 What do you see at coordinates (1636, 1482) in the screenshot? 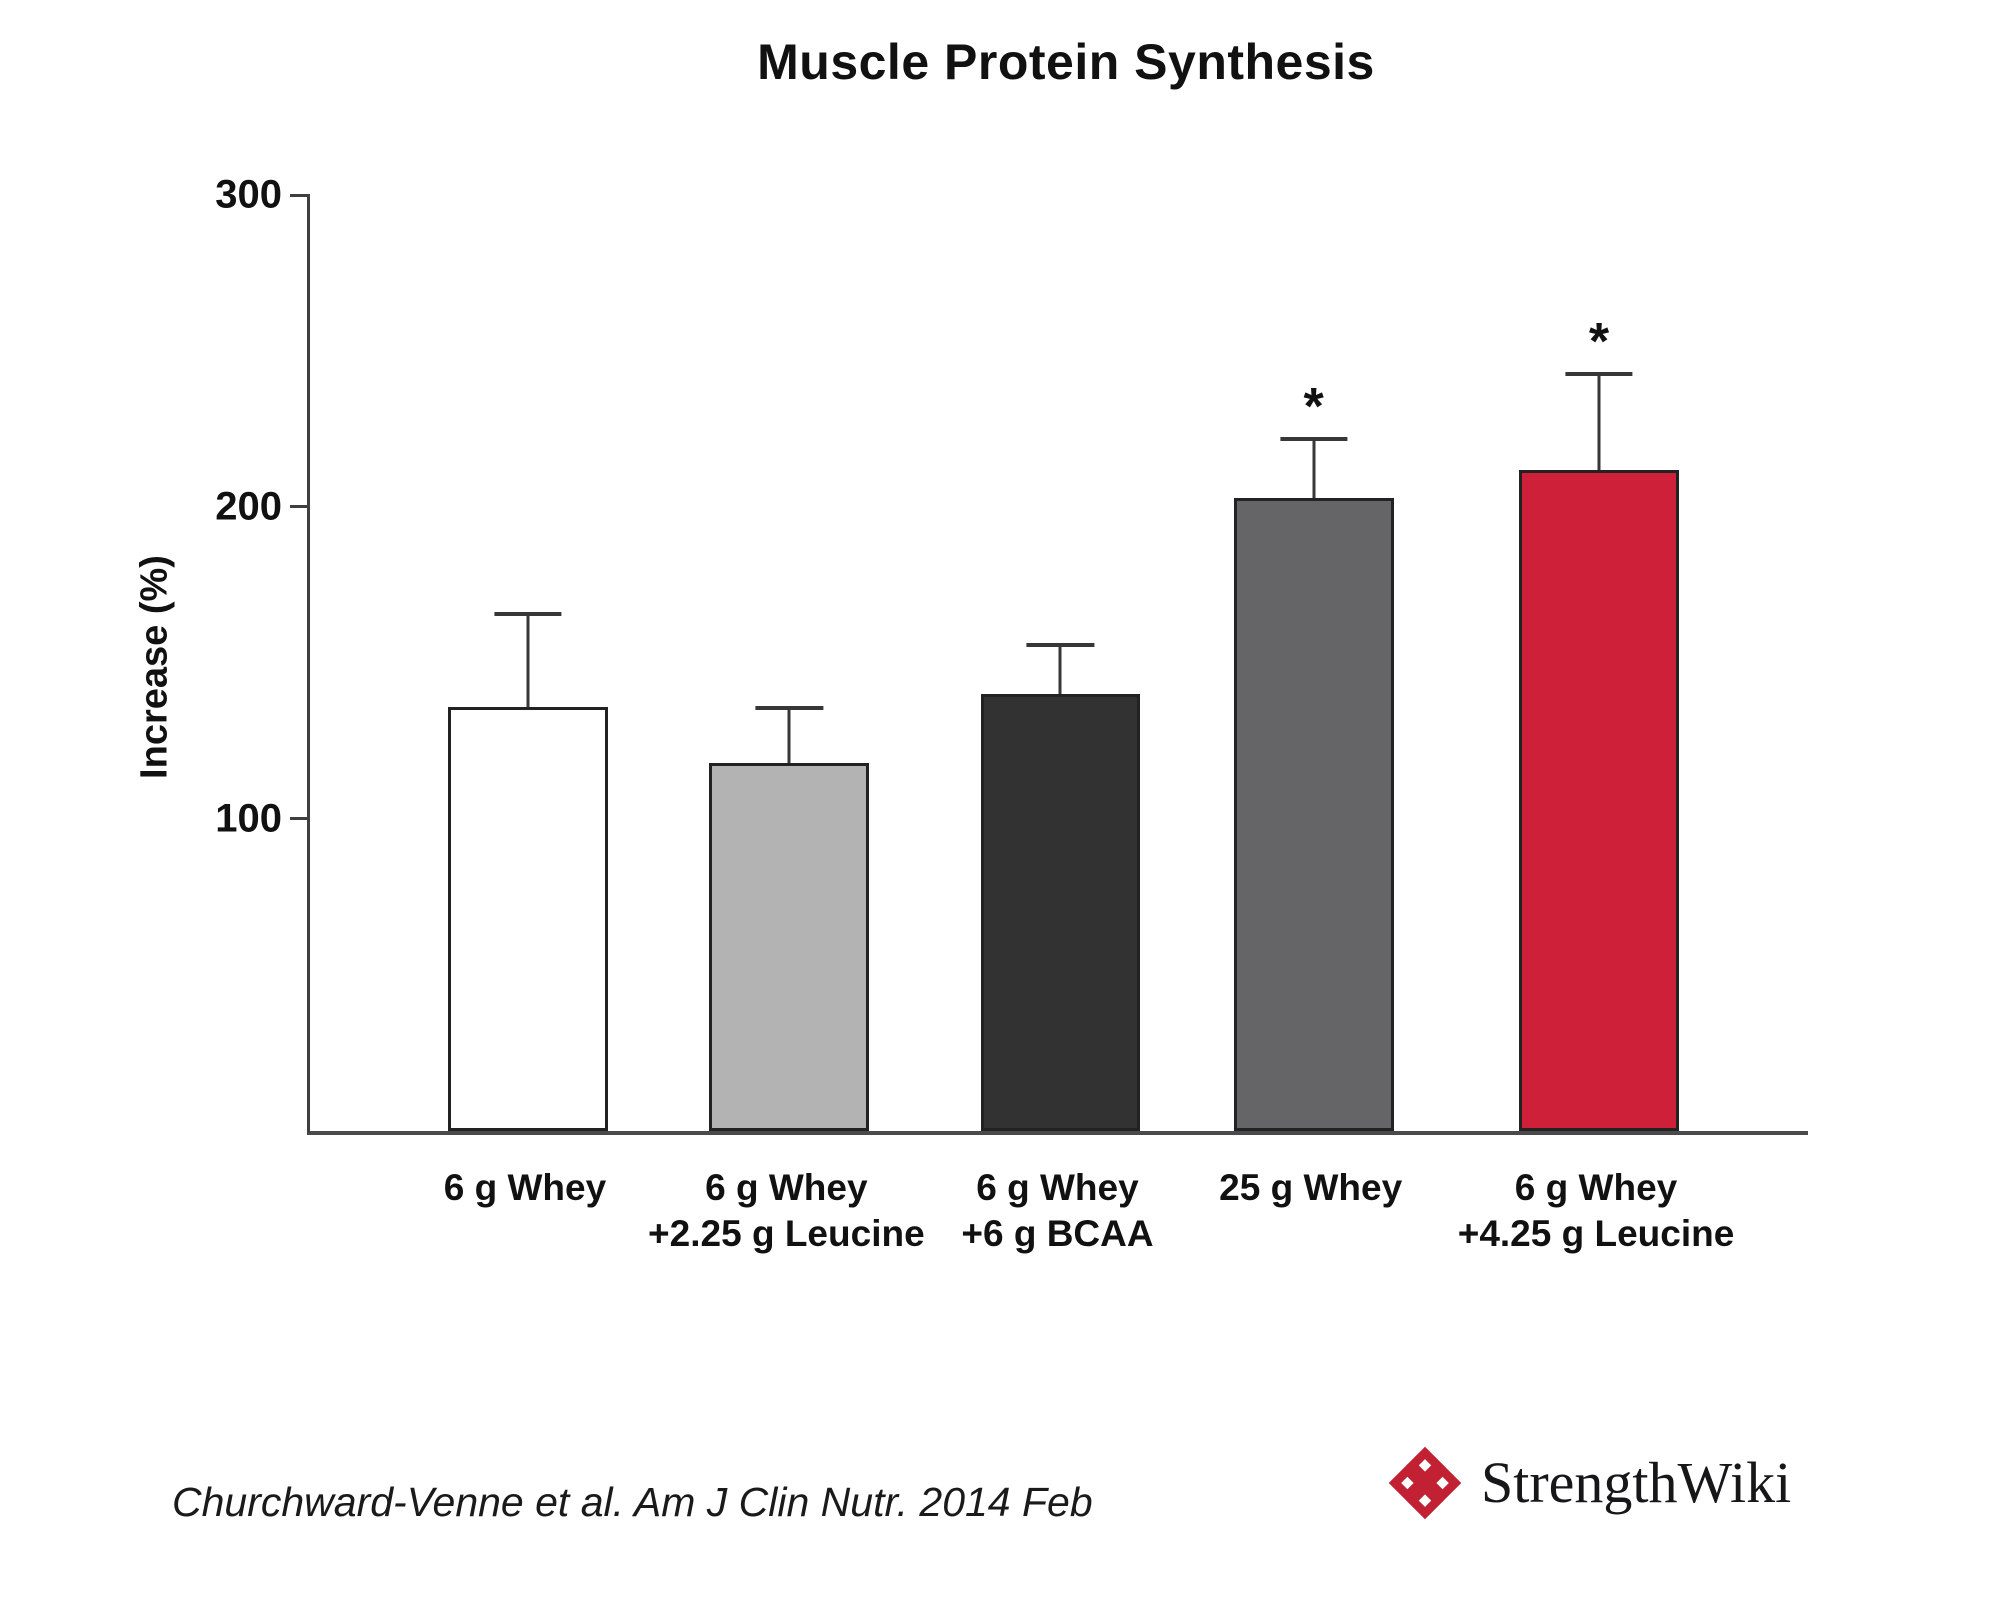
I see `brand-name: StrengthWiki` at bounding box center [1636, 1482].